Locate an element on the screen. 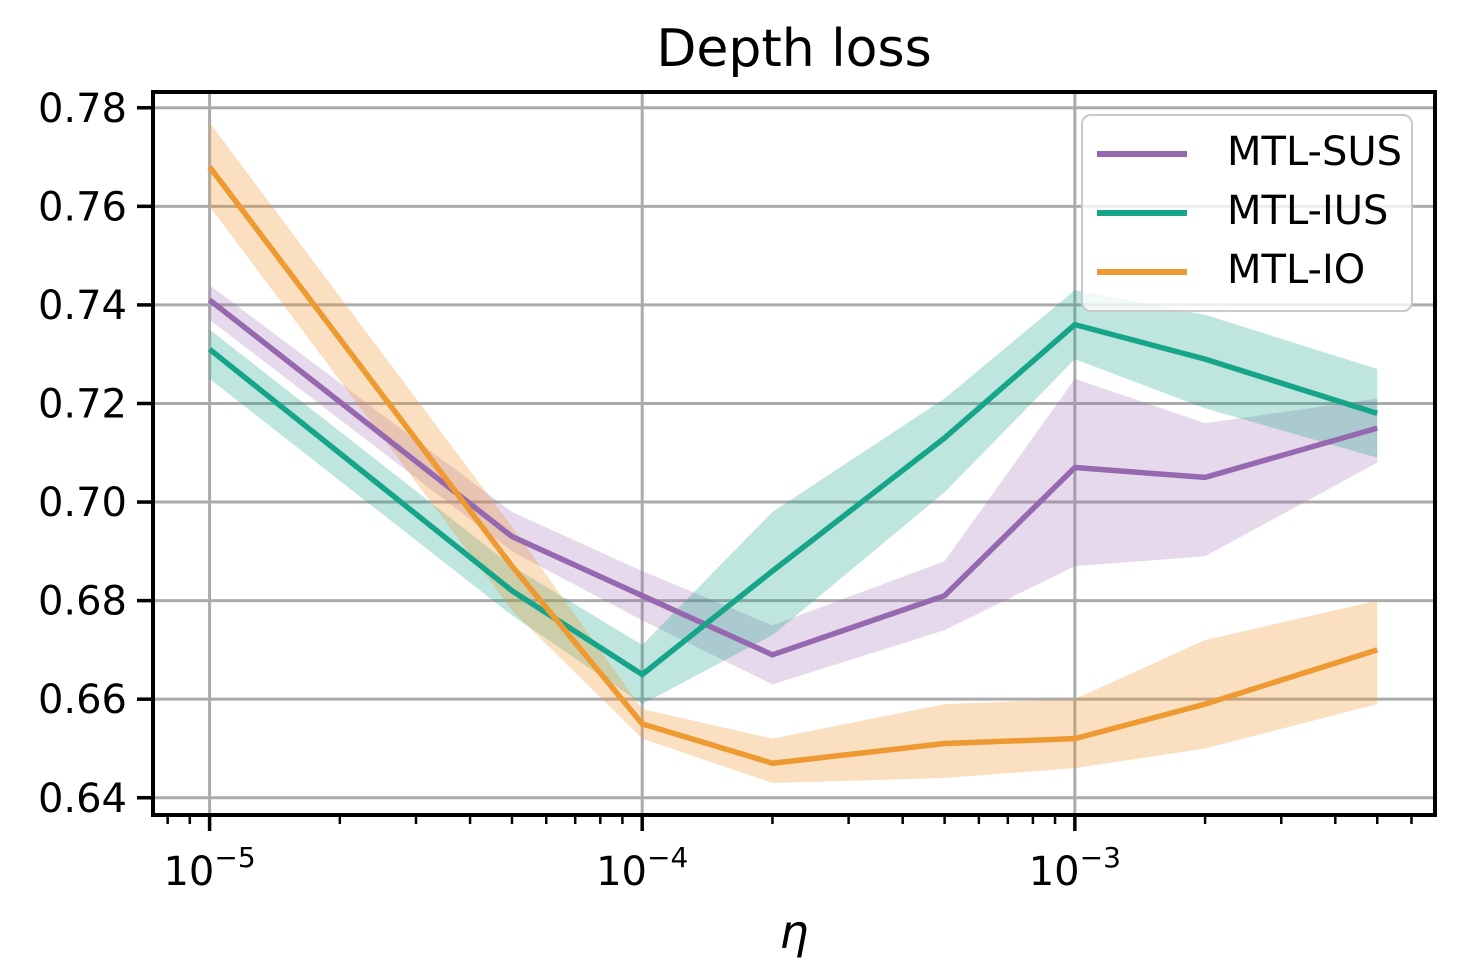  y-tick-label: 0.68 is located at coordinates (82, 602).